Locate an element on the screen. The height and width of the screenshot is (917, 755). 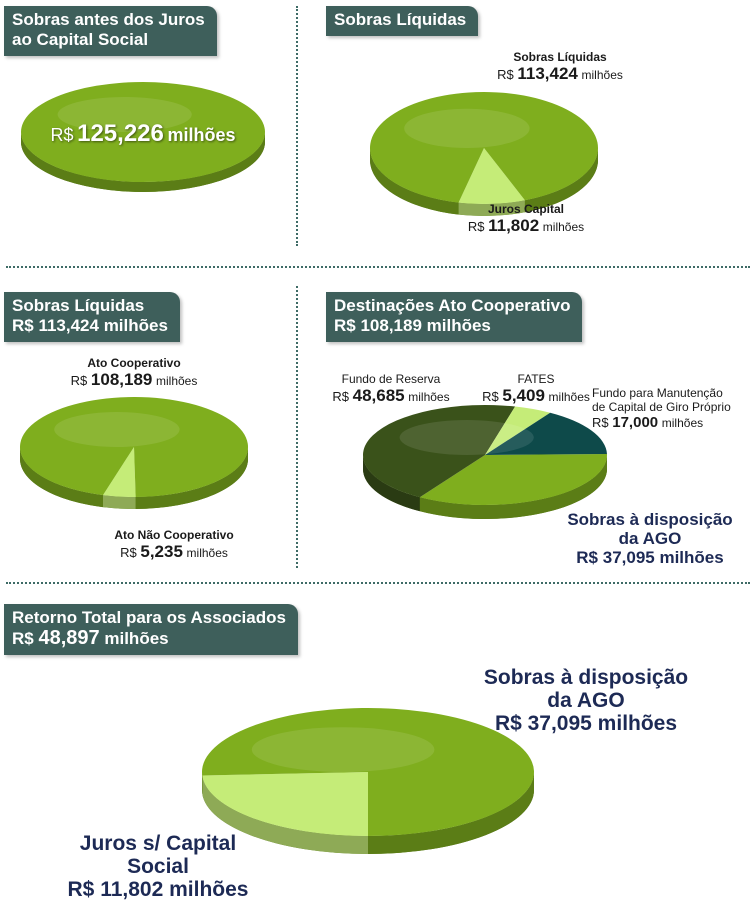
panel5-label-ago-line2: da AGO is located at coordinates (586, 700).